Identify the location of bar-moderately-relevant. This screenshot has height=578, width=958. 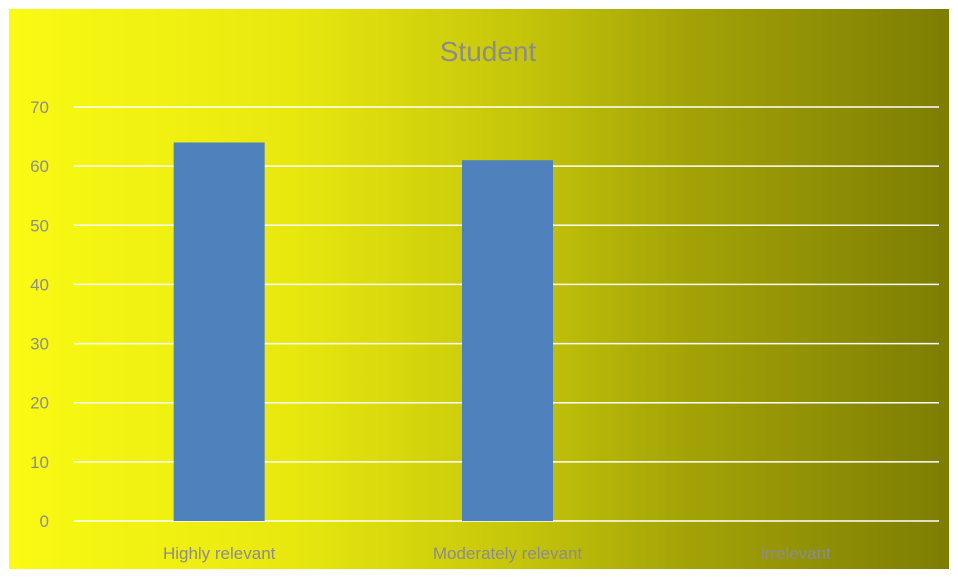
(507, 340).